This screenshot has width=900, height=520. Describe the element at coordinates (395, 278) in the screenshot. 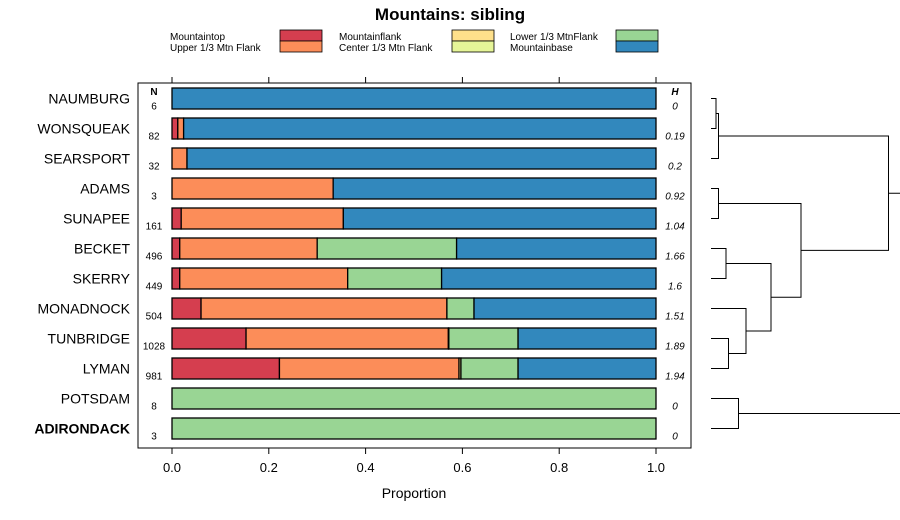

I see `bar-segment-skerry-lower-1-3-mtnflank` at that location.